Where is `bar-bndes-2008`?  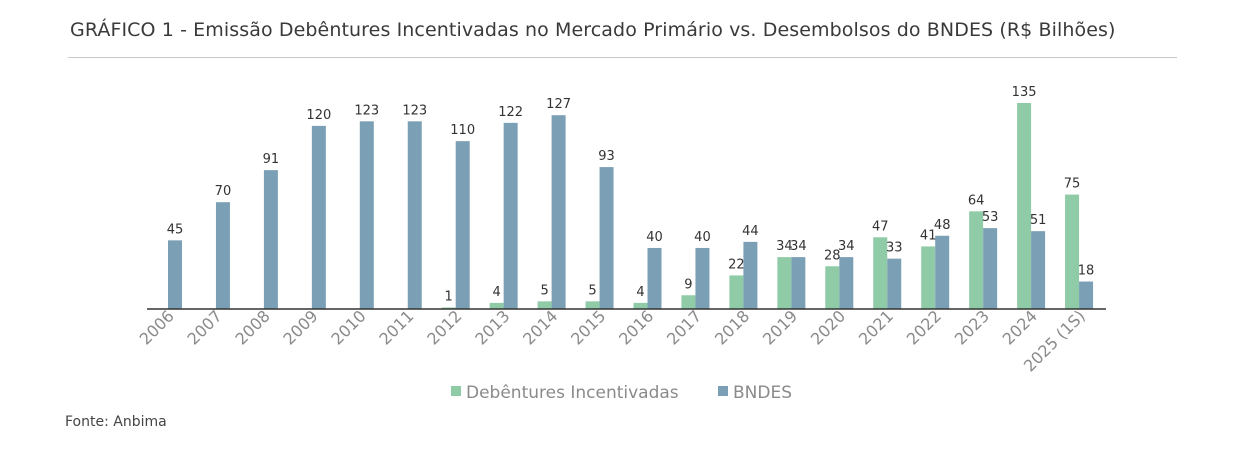 bar-bndes-2008 is located at coordinates (270, 239).